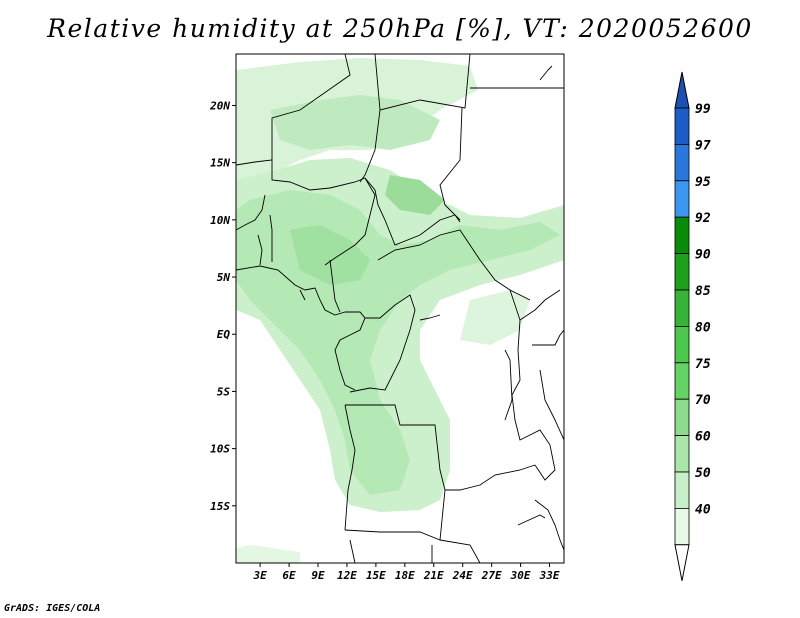 The height and width of the screenshot is (618, 800). Describe the element at coordinates (703, 255) in the screenshot. I see `colorbar-label: 90` at that location.